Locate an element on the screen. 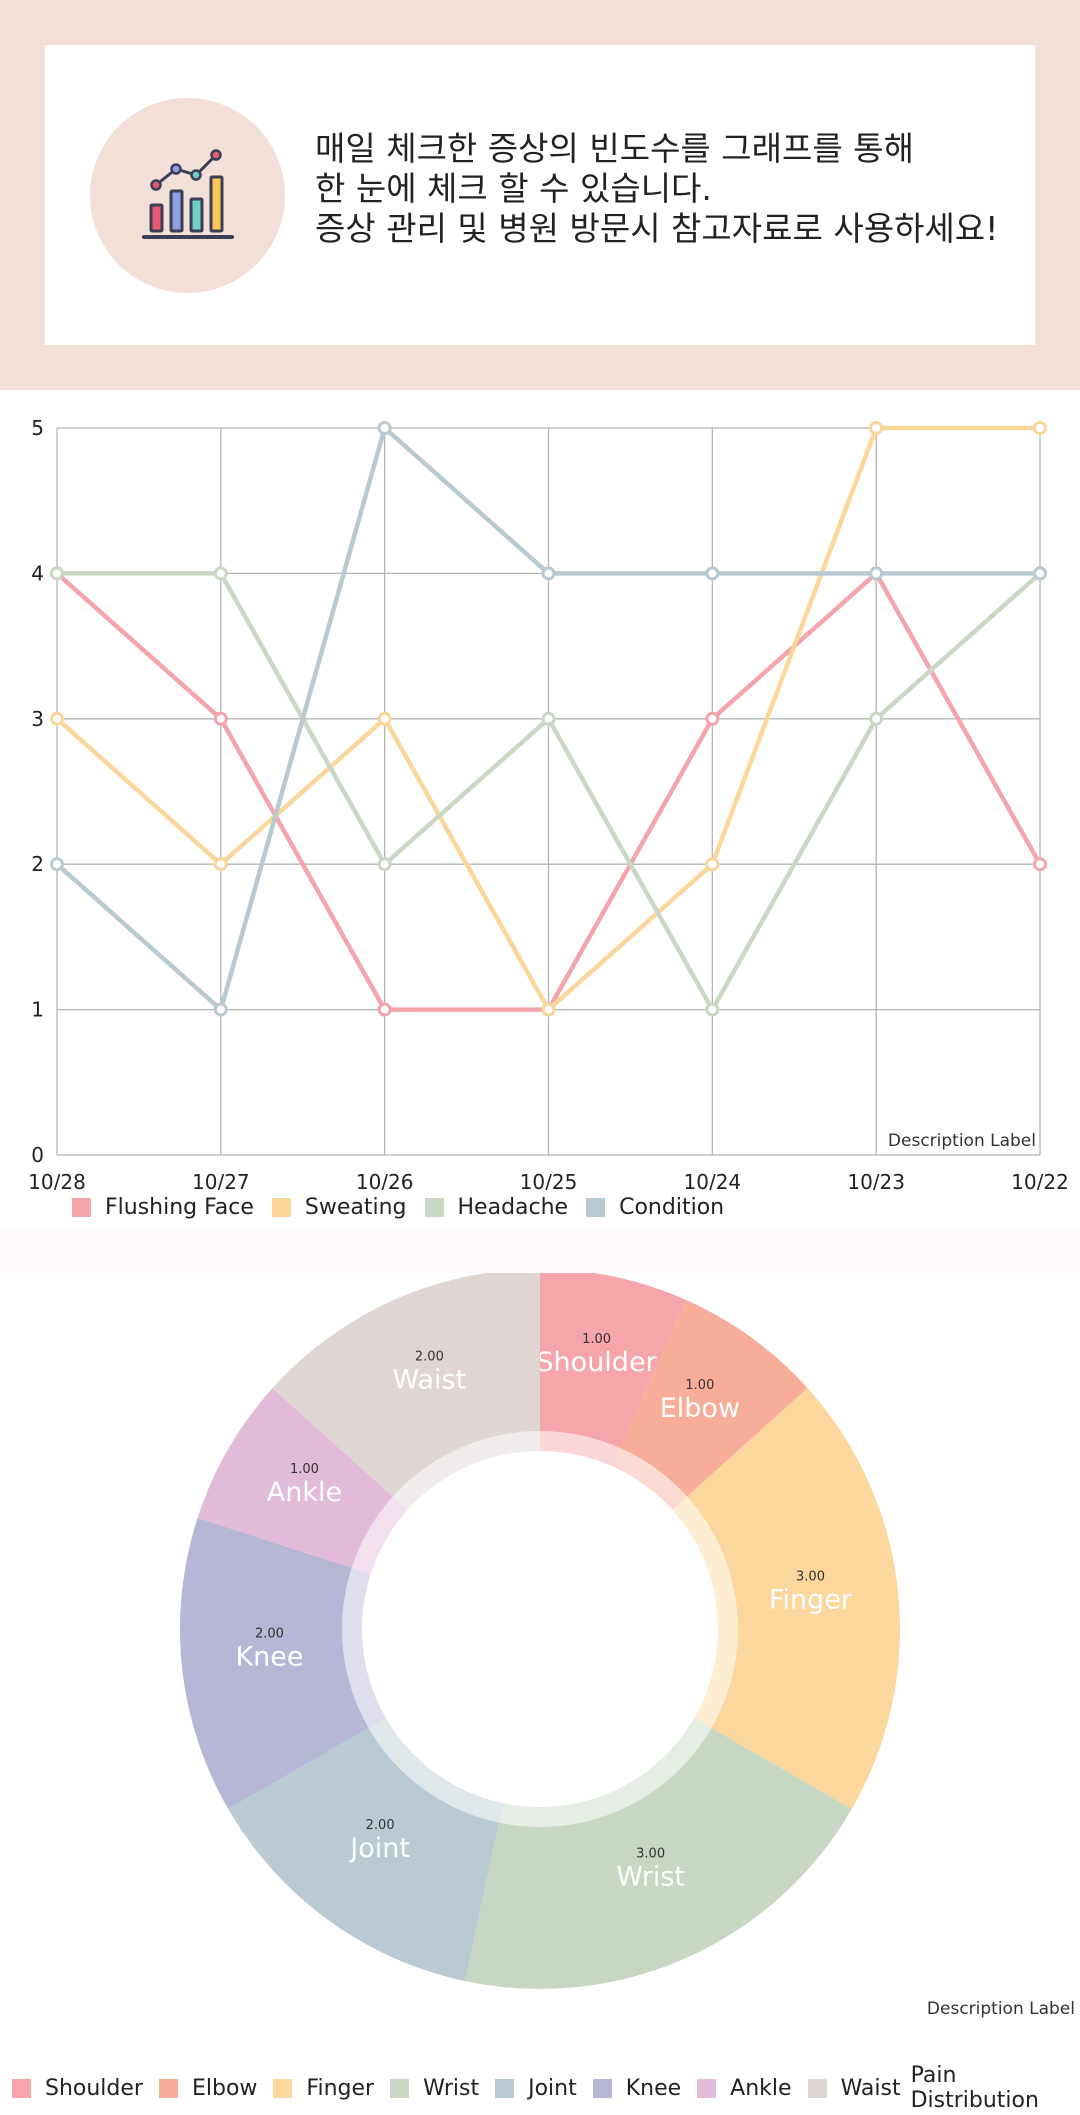 This screenshot has width=1080, height=2115. bar-chart-icon is located at coordinates (188, 194).